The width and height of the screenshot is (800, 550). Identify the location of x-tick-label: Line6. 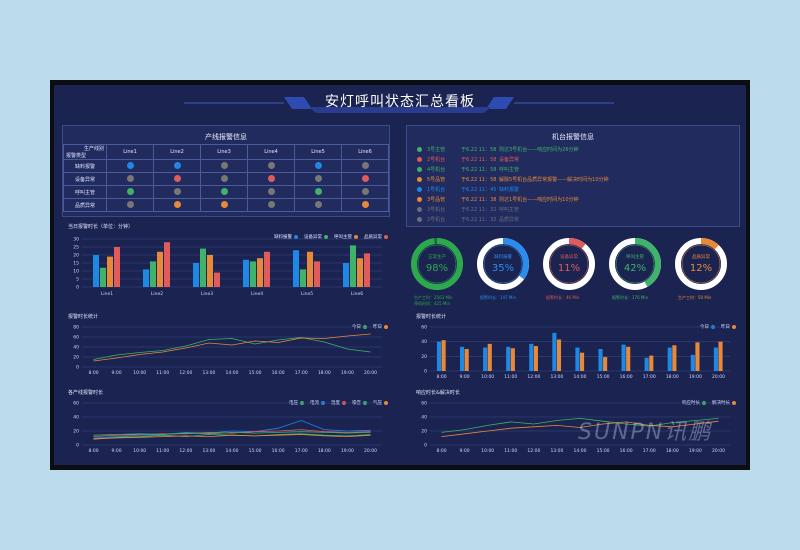
(357, 294).